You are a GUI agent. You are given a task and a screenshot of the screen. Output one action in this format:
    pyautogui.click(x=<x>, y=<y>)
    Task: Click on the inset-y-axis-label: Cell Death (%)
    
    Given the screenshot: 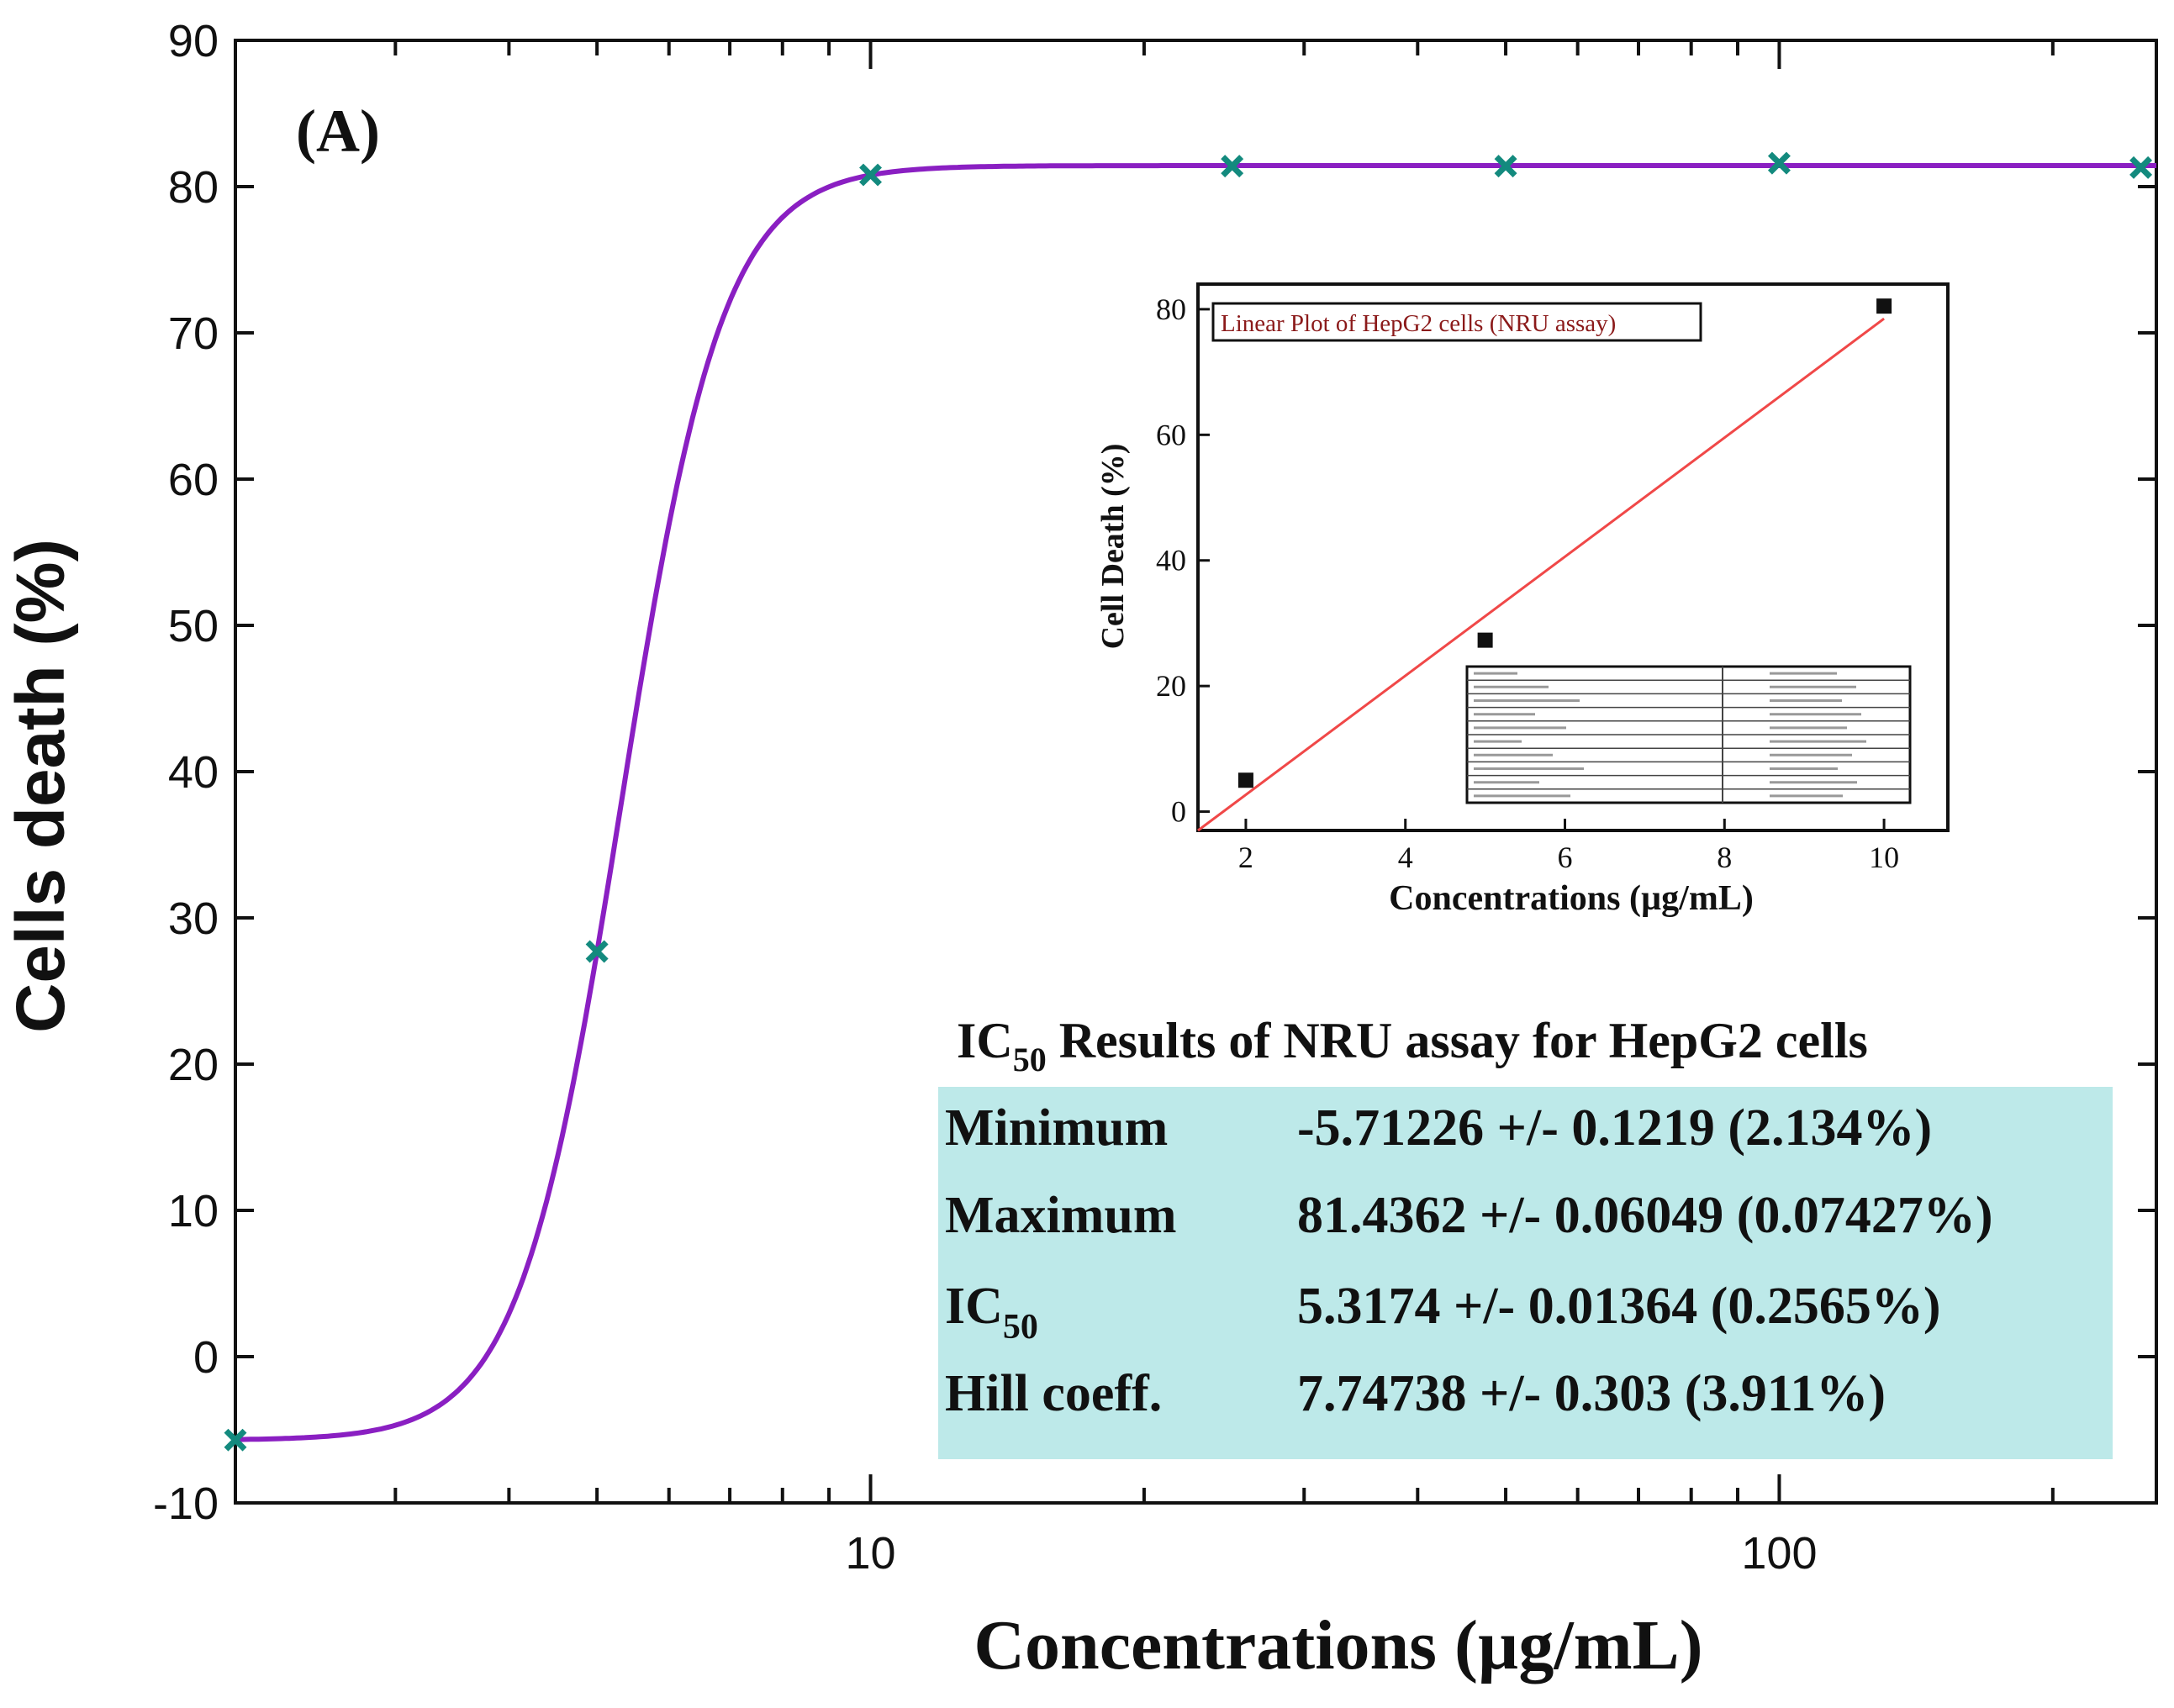 What is the action you would take?
    pyautogui.click(x=1113, y=547)
    